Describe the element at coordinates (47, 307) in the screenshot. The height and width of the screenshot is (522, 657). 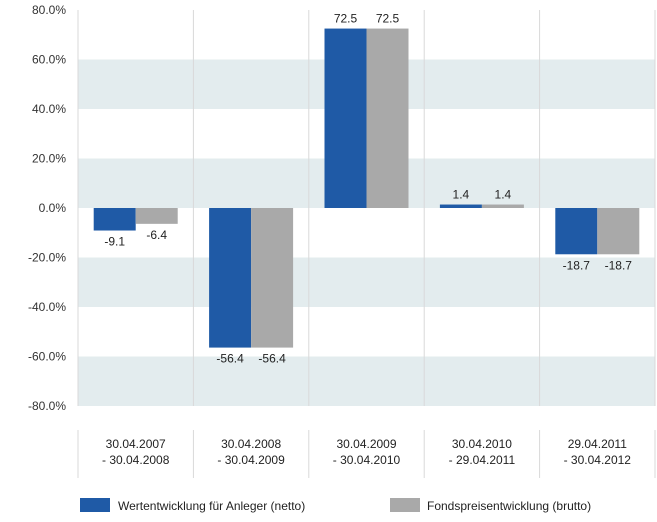
I see `y-tick-label: -40.0%` at that location.